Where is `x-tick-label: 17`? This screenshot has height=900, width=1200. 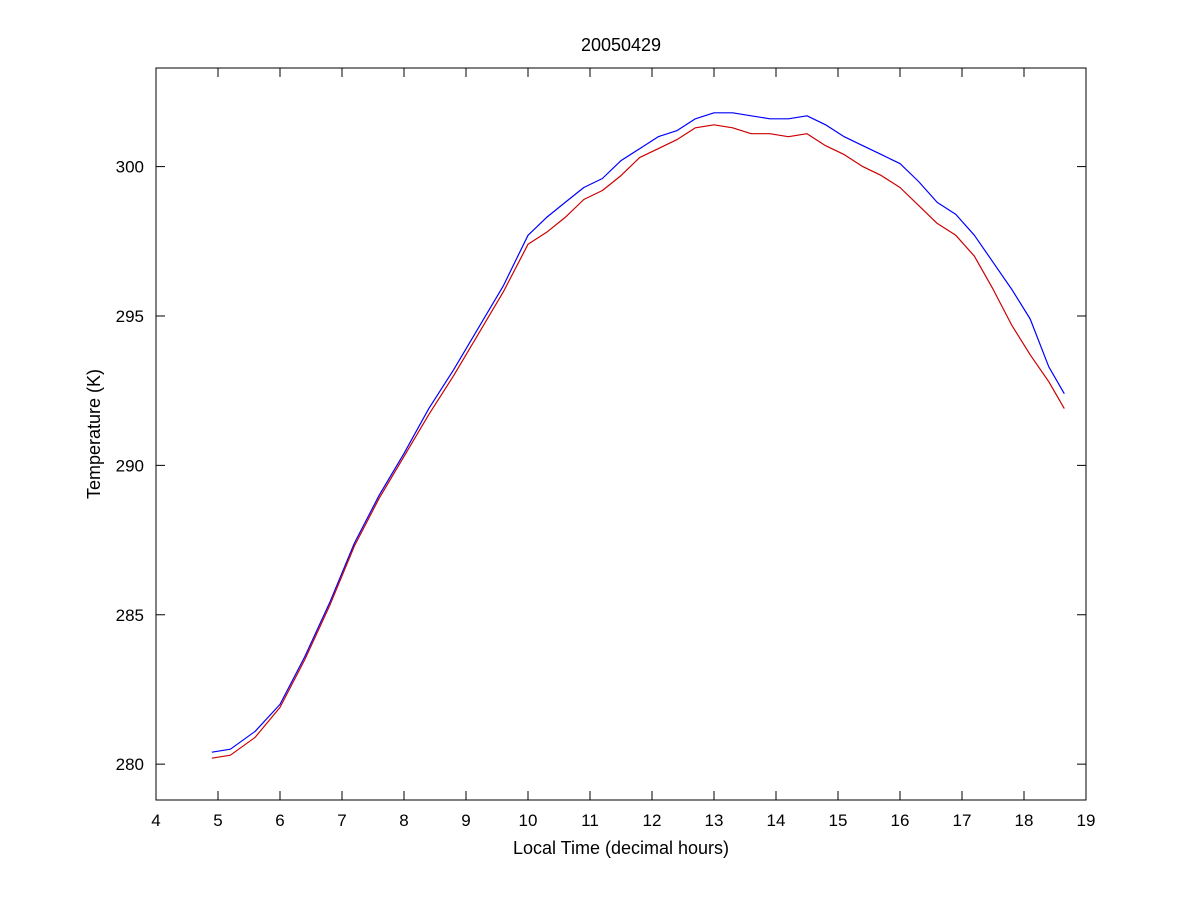
x-tick-label: 17 is located at coordinates (962, 820).